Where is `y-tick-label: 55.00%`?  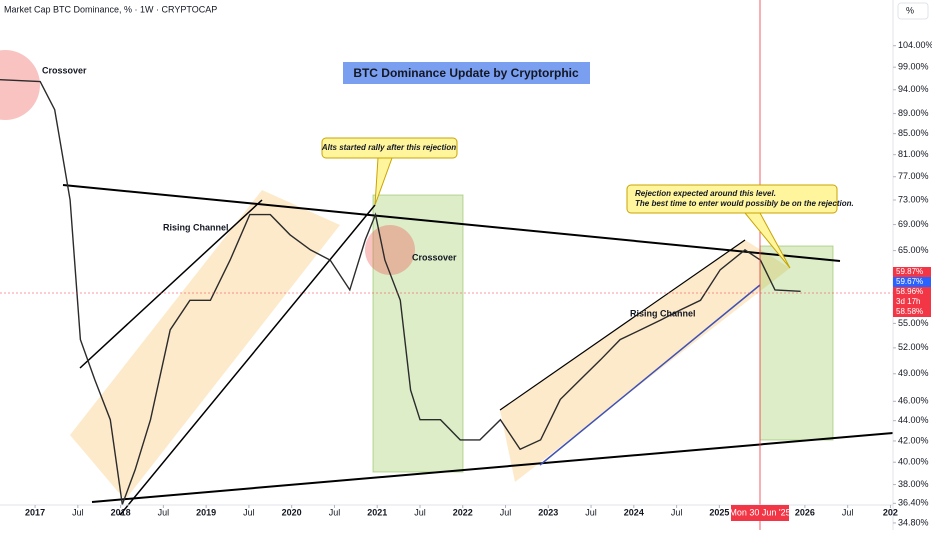 y-tick-label: 55.00% is located at coordinates (913, 323).